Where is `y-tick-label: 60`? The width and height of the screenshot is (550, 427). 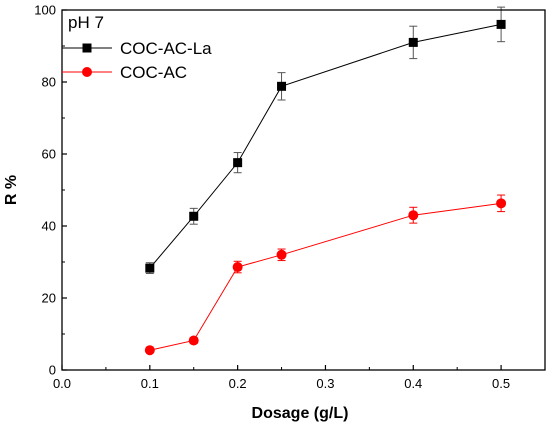
y-tick-label: 60 is located at coordinates (49, 154).